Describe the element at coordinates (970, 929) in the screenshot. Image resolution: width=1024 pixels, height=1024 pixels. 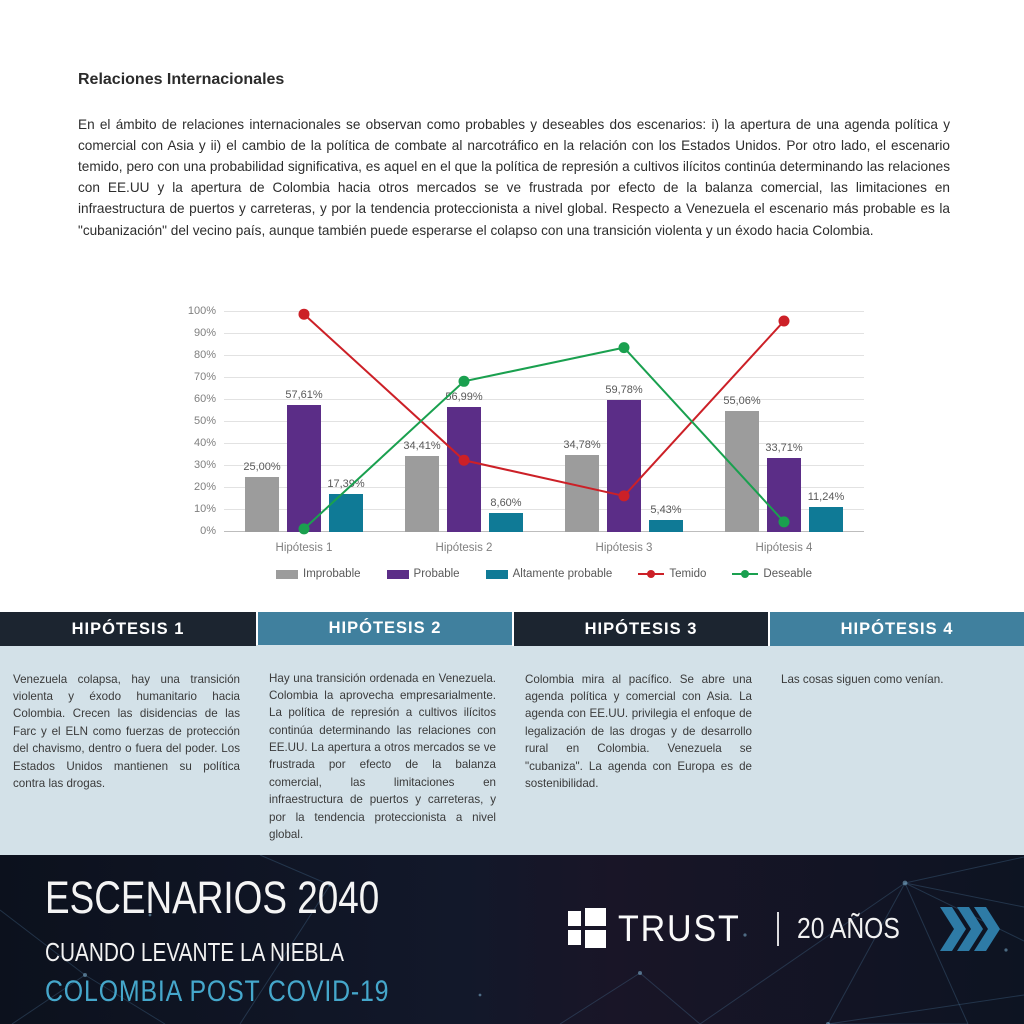
I see `triple-chevron-icon` at that location.